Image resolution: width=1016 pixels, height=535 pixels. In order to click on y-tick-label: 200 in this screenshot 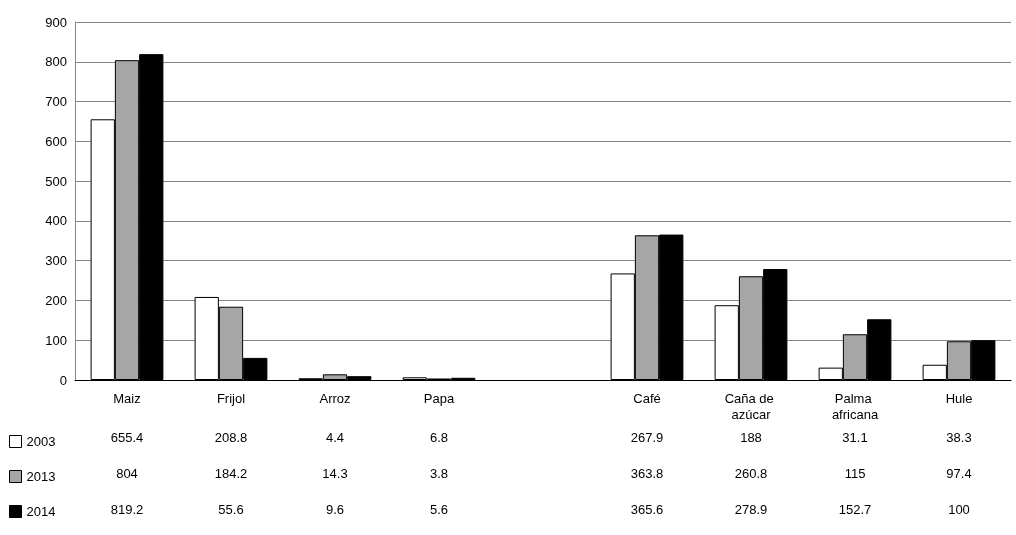, I will do `click(56, 300)`.